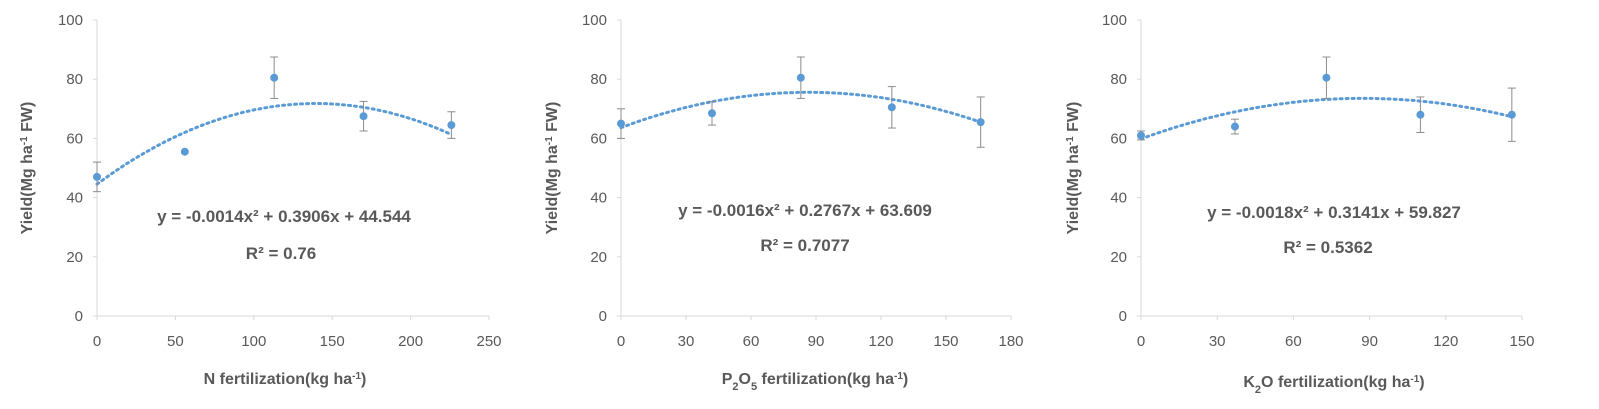 The height and width of the screenshot is (409, 1599). I want to click on regression-equation: y = -0.0014x² + 0.3906x + 44.544, so click(284, 216).